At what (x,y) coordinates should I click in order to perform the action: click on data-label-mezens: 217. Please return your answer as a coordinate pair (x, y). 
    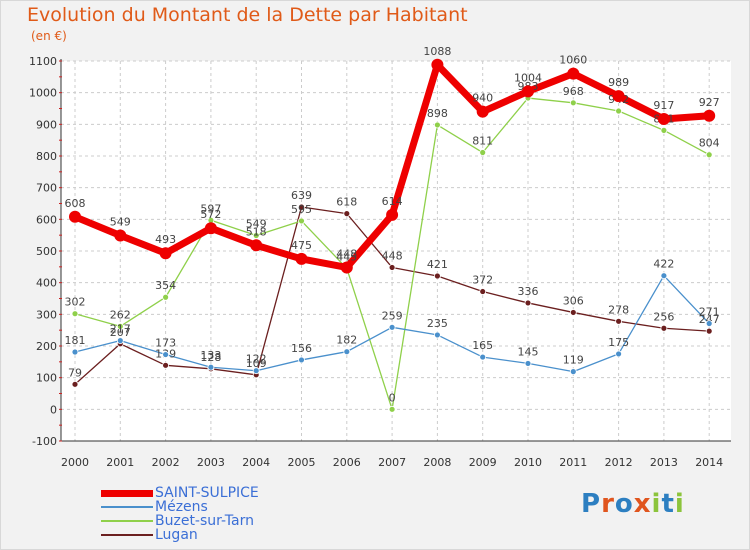
    Looking at the image, I should click on (120, 329).